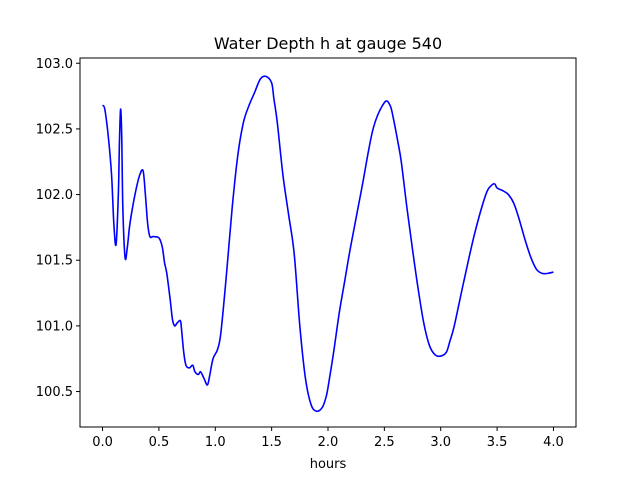  I want to click on x-axis-ticks: 0.0 0.5 1.0 1.5 2.0 2.5 3.0 3.5 4.0, so click(328, 438).